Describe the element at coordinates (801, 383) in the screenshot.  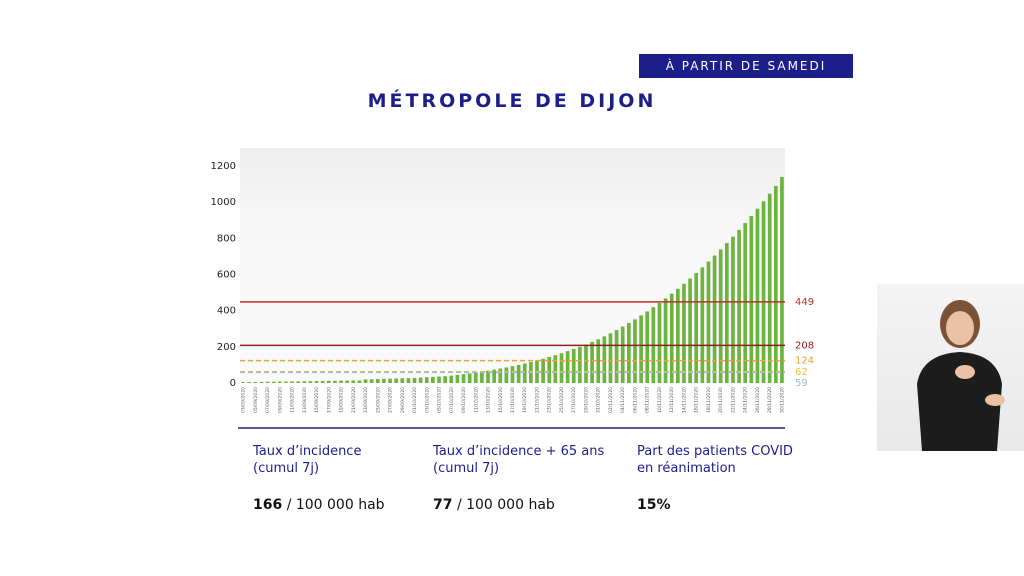
I see `threshold-label: 59` at that location.